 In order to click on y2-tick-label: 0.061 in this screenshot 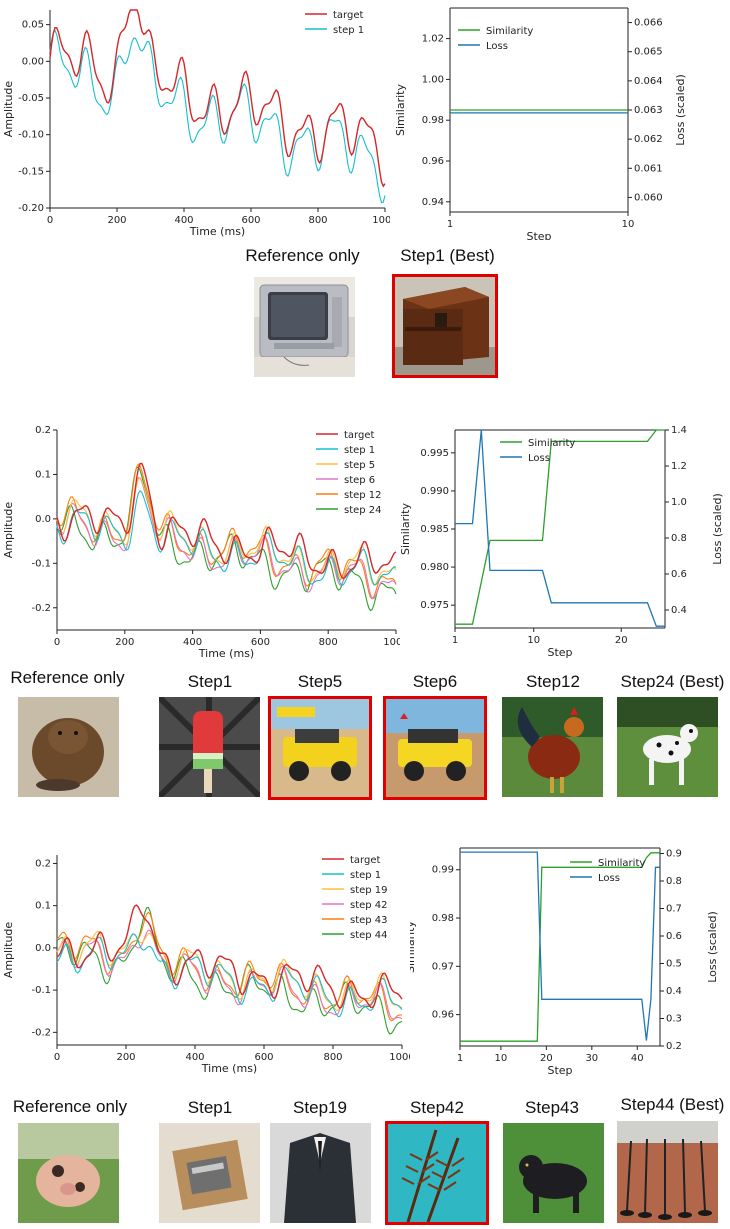, I will do `click(648, 168)`.